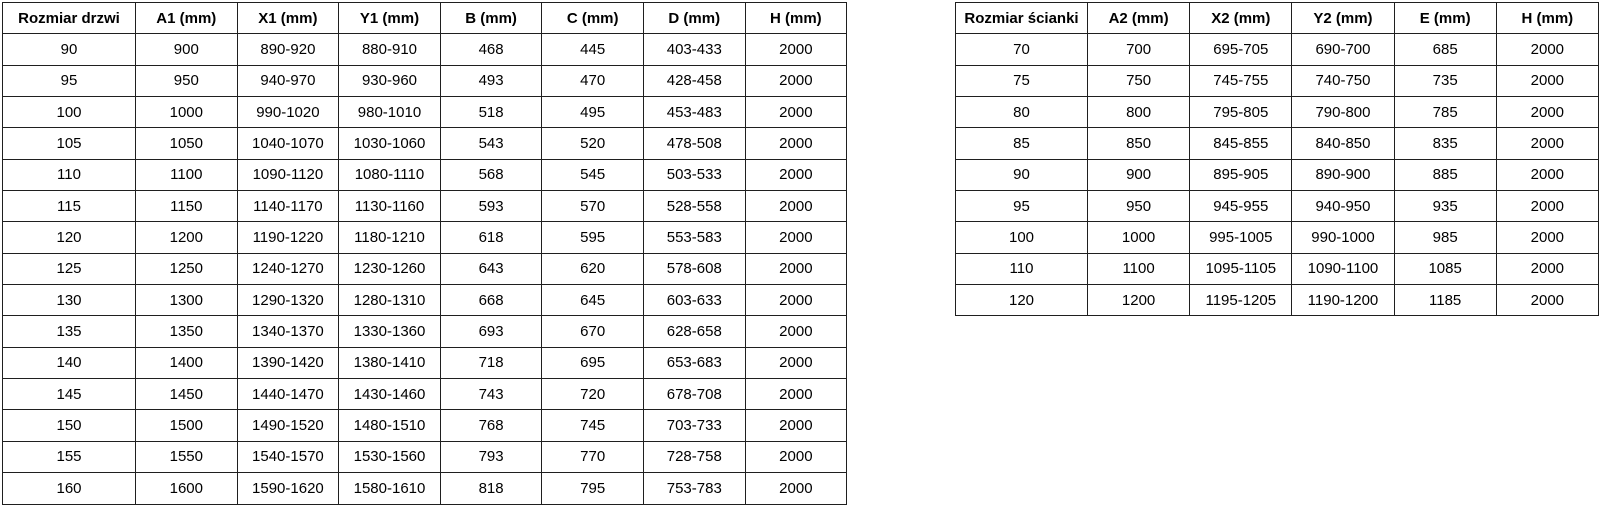 Image resolution: width=1600 pixels, height=514 pixels. Describe the element at coordinates (1343, 143) in the screenshot. I see `table-cell: 840-850` at that location.